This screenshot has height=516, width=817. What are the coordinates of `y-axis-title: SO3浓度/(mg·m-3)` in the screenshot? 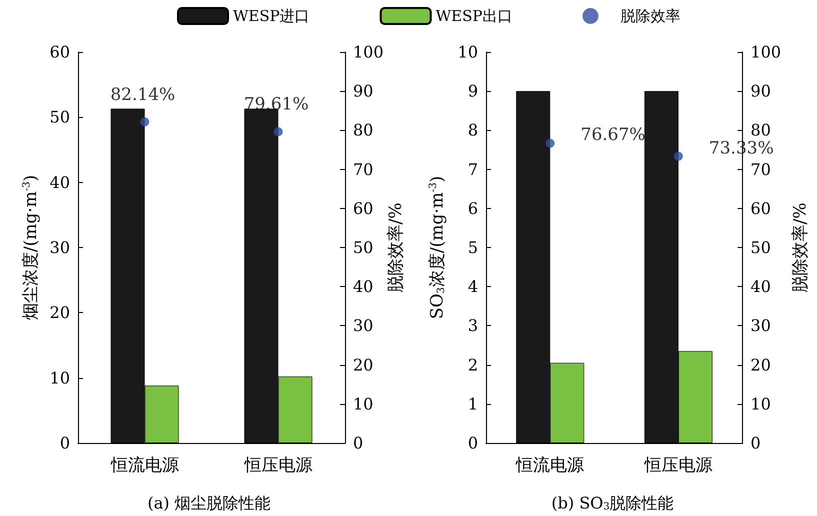 It's located at (438, 248).